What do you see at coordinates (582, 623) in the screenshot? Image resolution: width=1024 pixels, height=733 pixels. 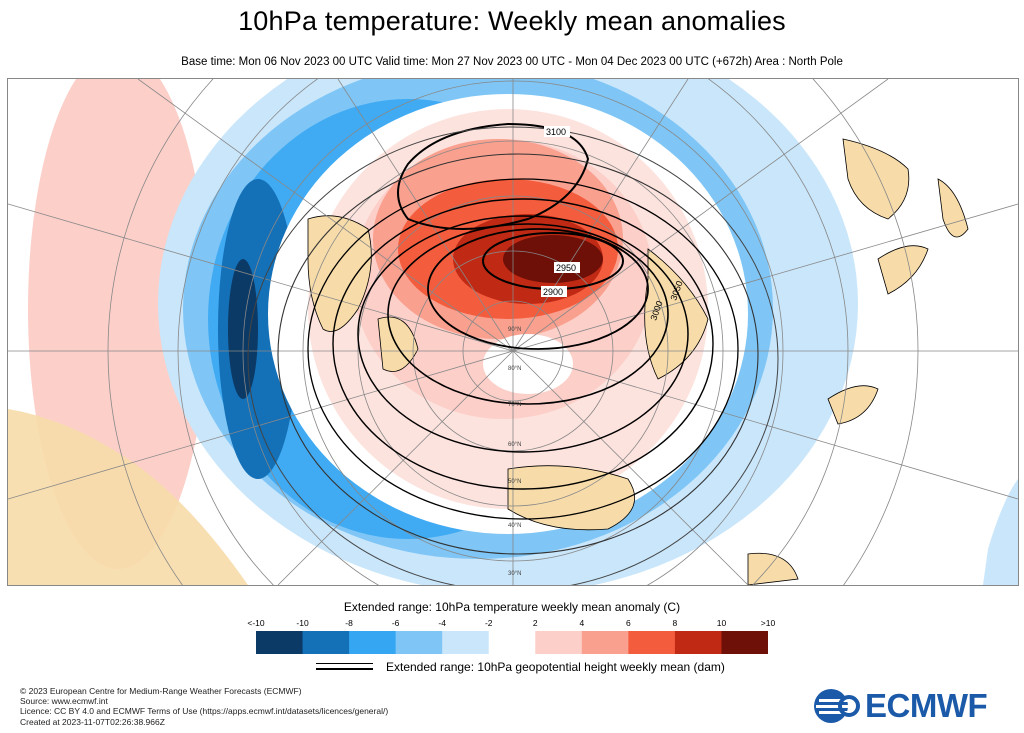 I see `legend-tick-label: 4` at bounding box center [582, 623].